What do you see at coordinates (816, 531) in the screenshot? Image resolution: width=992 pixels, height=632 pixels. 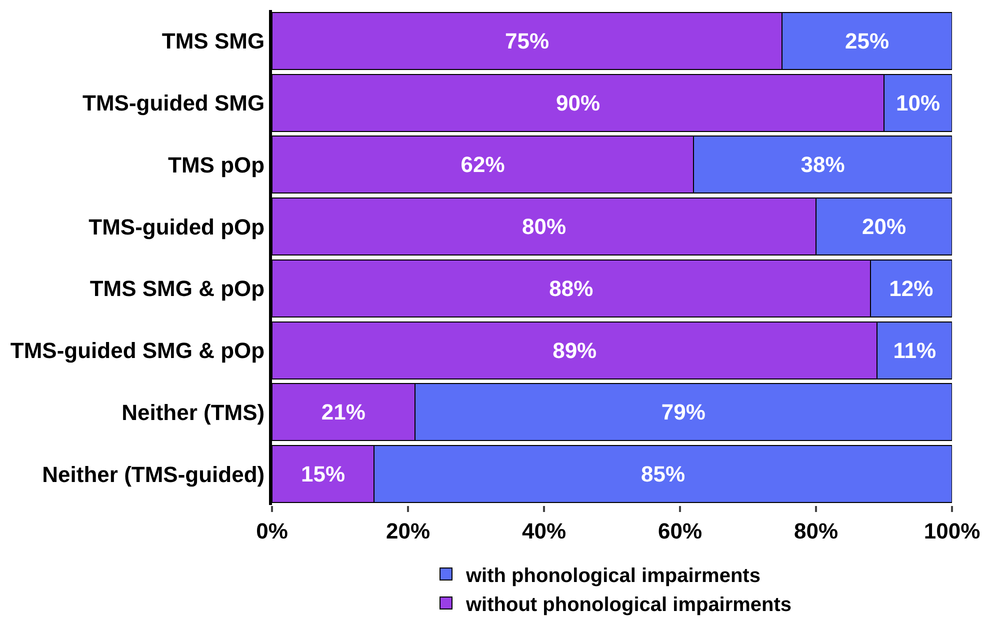 I see `x-tick-label: 80%` at bounding box center [816, 531].